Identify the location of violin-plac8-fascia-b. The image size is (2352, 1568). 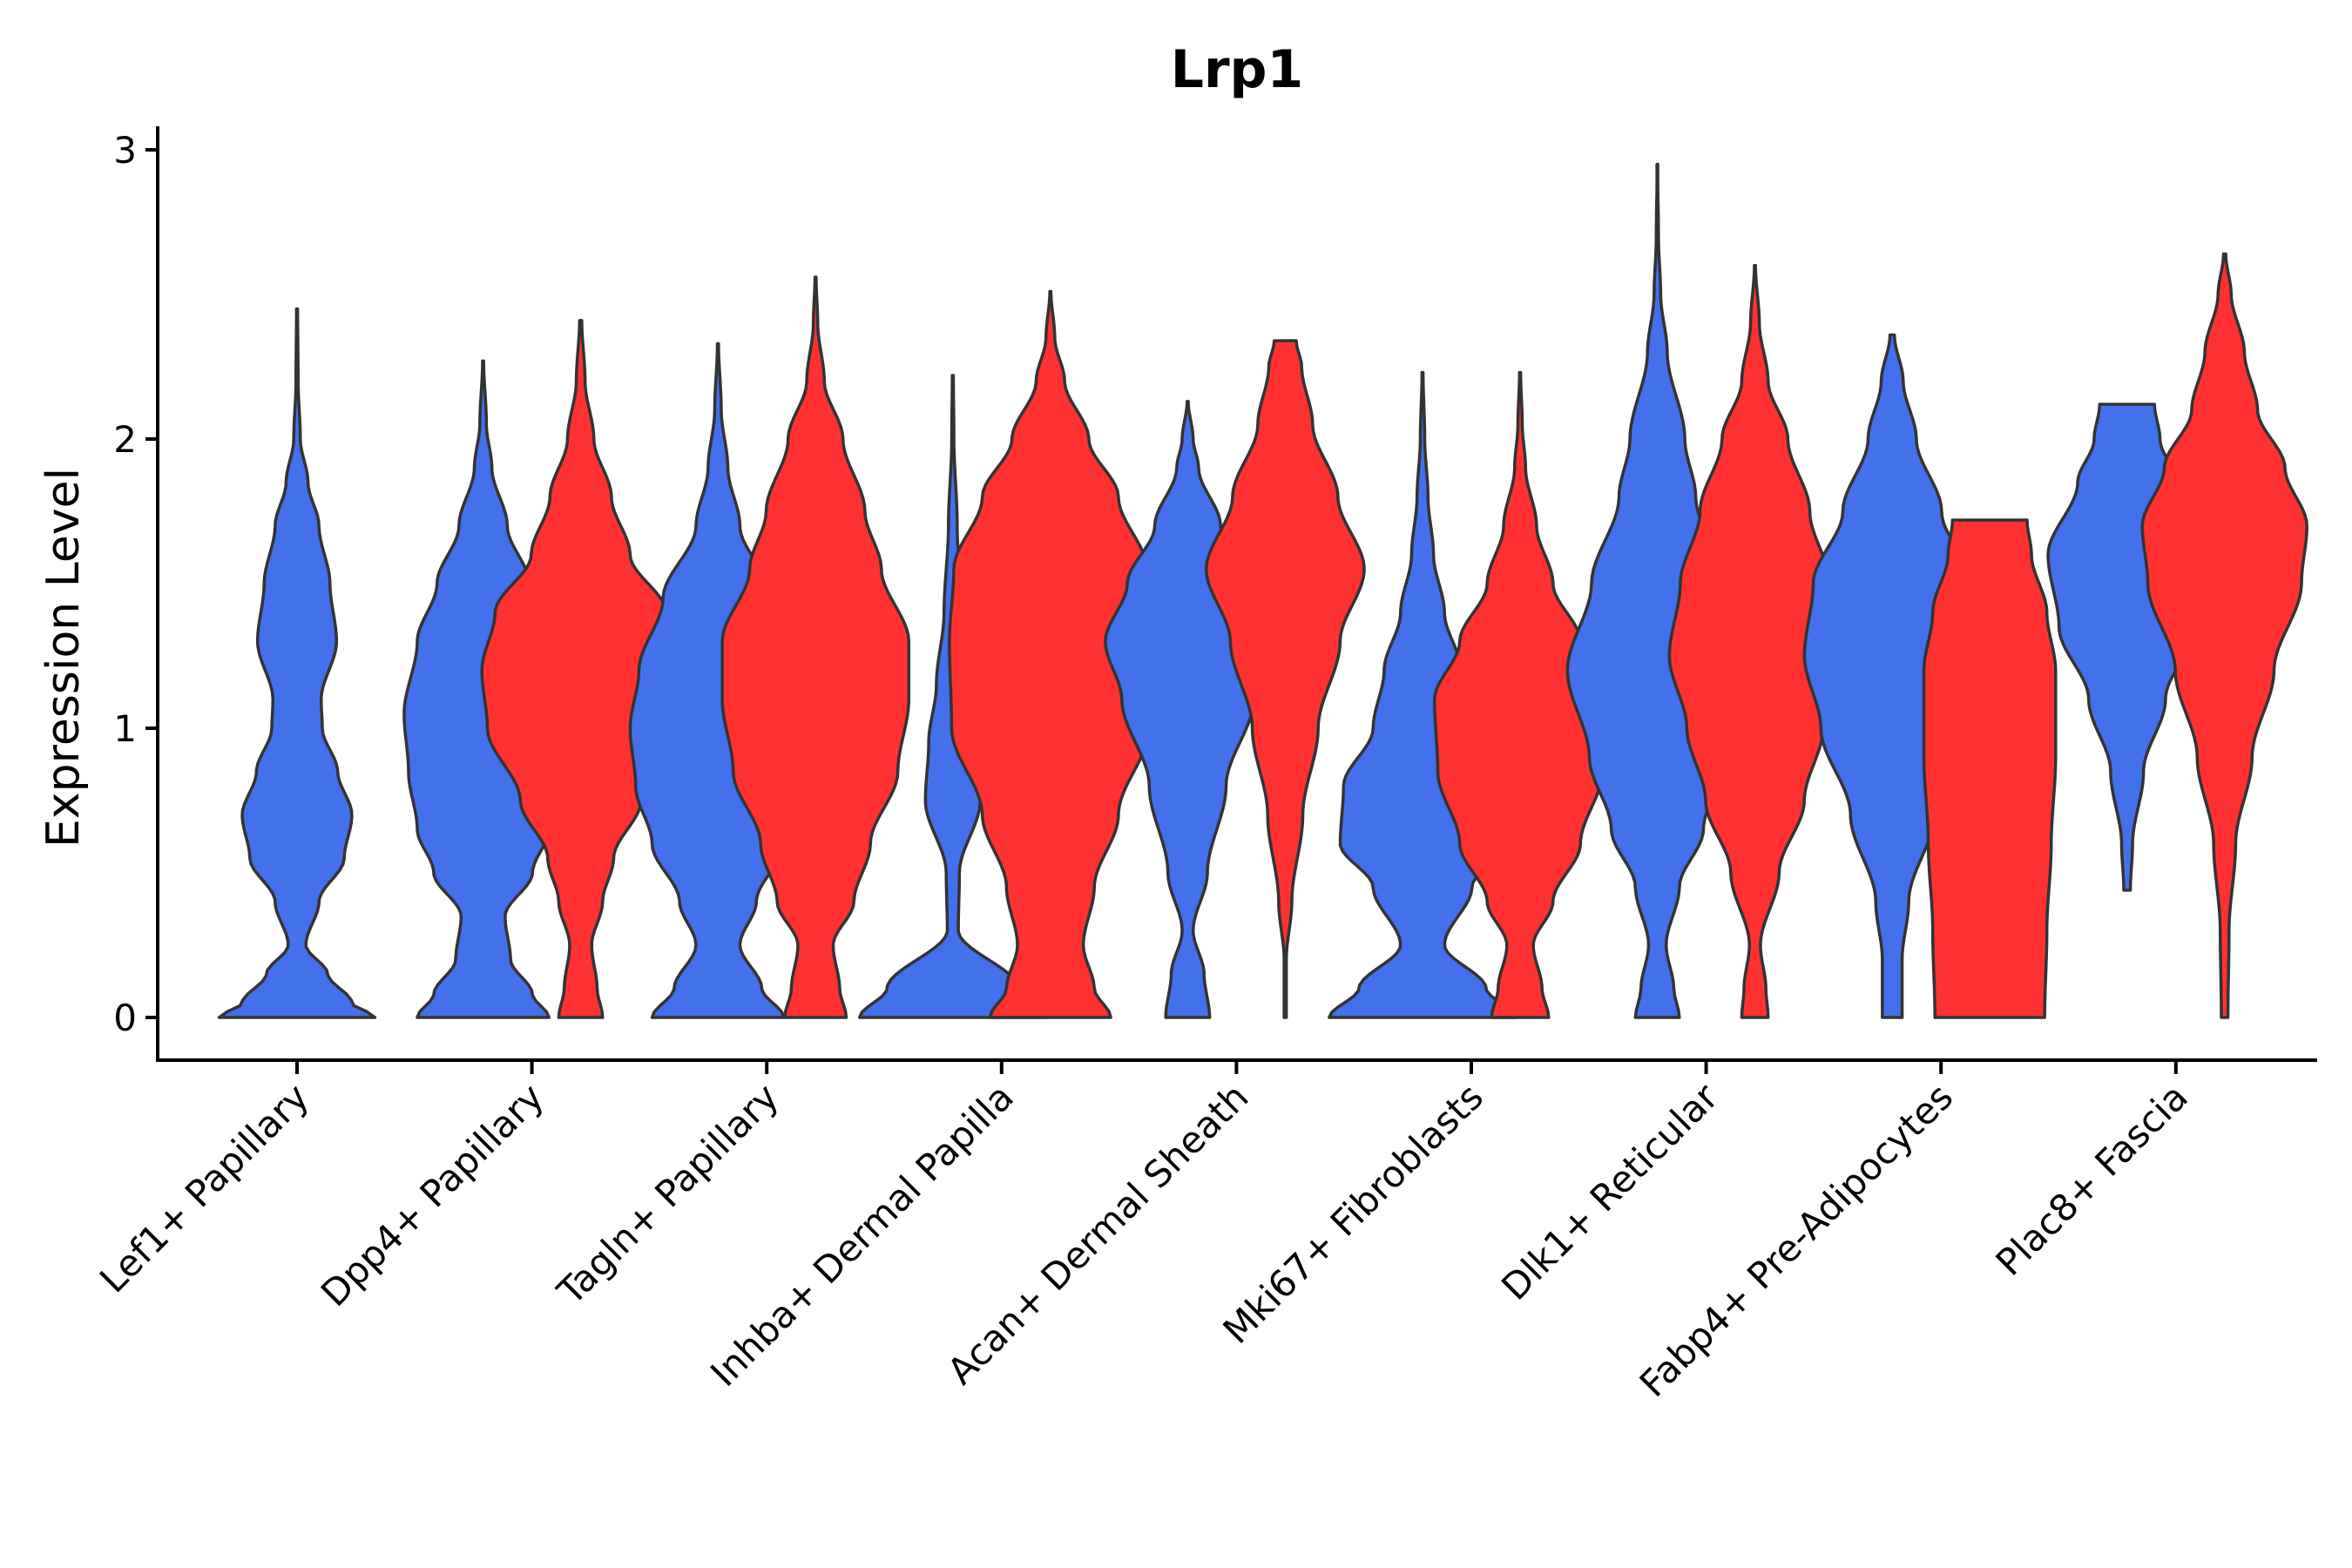
(2224, 635).